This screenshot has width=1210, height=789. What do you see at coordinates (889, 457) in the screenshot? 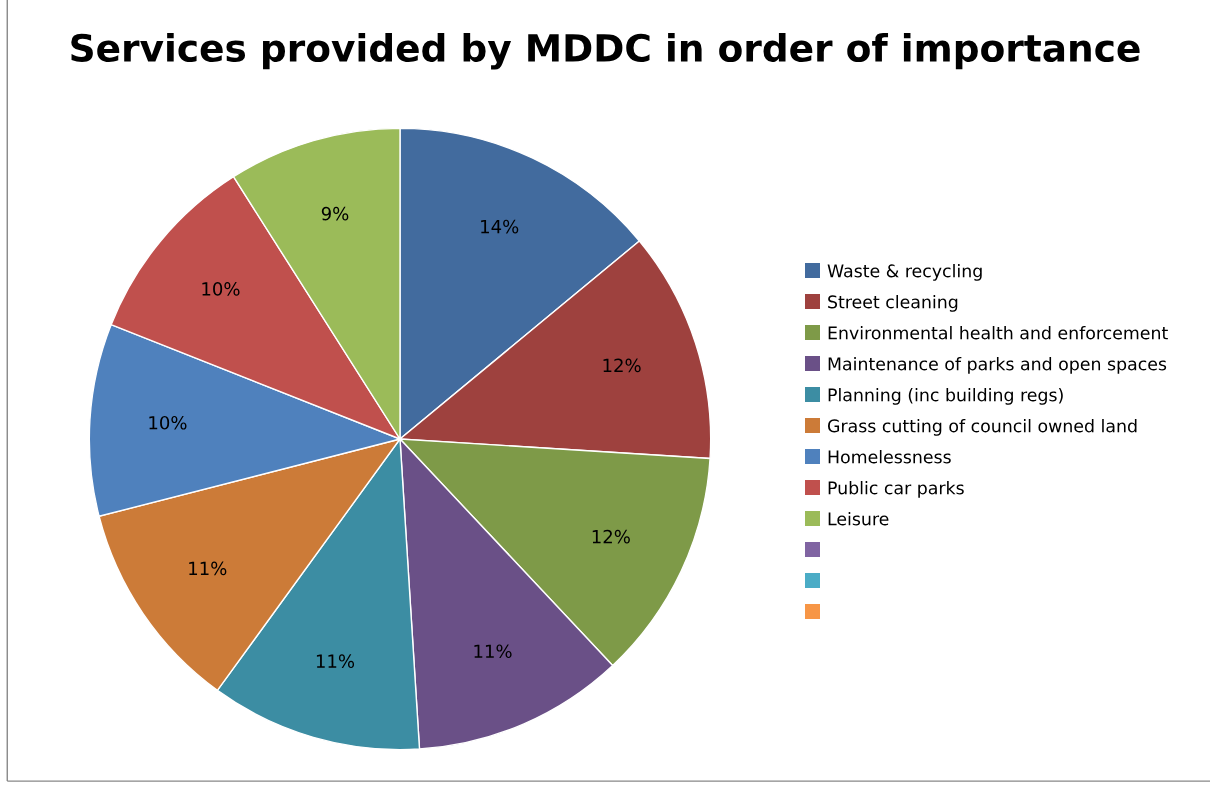
I see `legend-label: Homelessness` at bounding box center [889, 457].